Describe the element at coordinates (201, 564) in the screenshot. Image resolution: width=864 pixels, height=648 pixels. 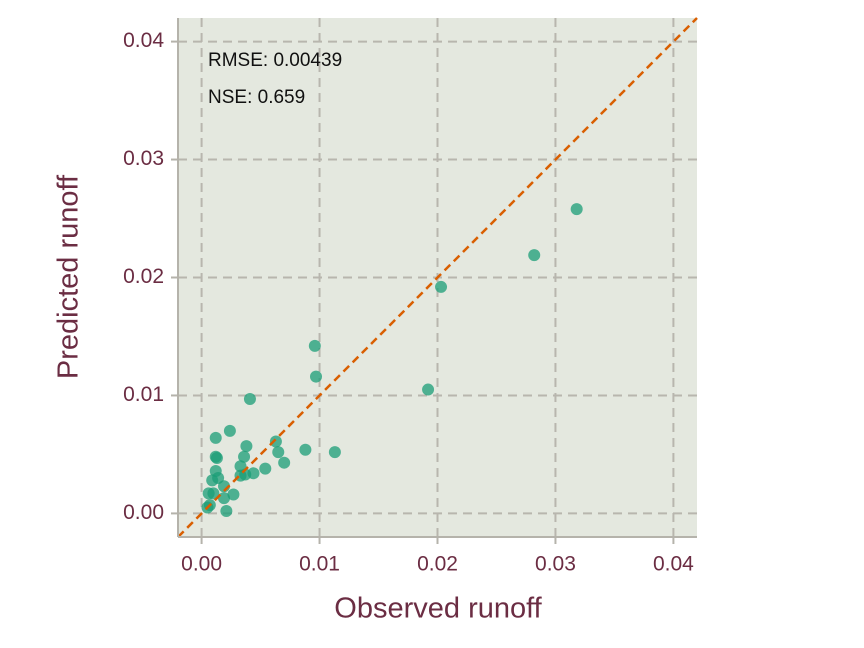
I see `x-tick-label: 0.00` at that location.